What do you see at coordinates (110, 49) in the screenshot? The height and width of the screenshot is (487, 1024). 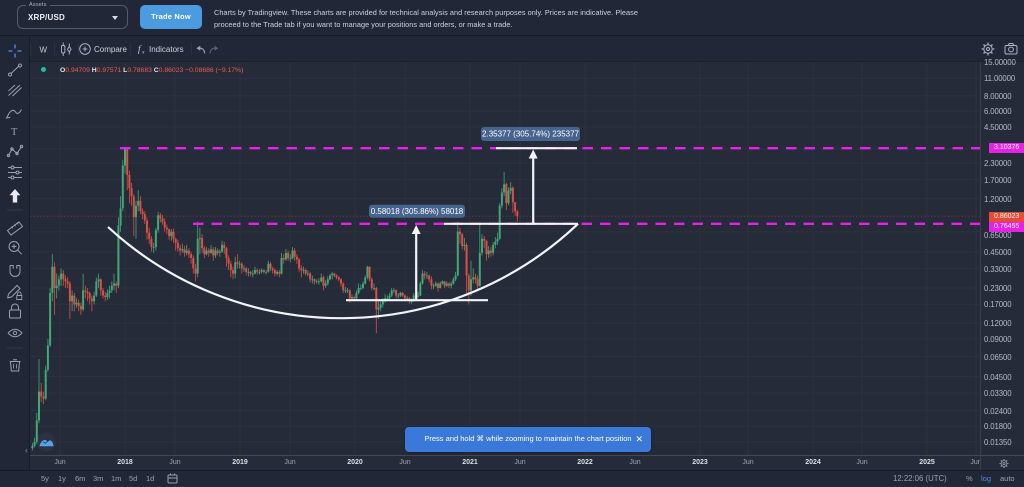 I see `svg-text: Compare` at bounding box center [110, 49].